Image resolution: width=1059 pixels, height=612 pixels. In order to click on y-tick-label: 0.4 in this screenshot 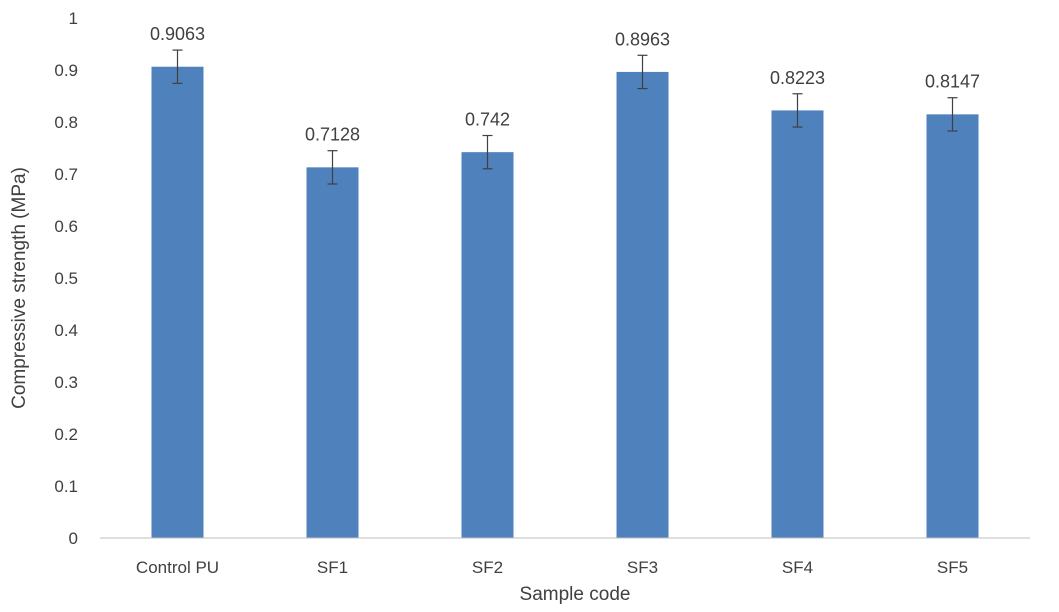, I will do `click(66, 330)`.